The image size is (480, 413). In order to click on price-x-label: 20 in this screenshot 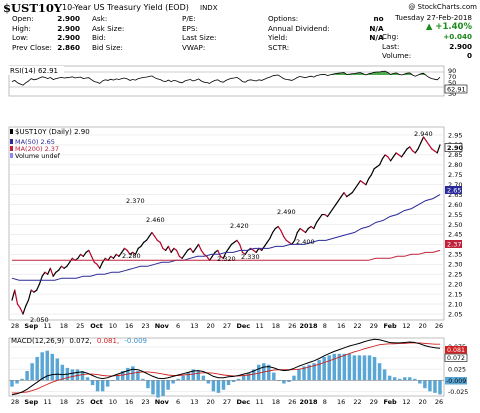, I will do `click(211, 326)`.